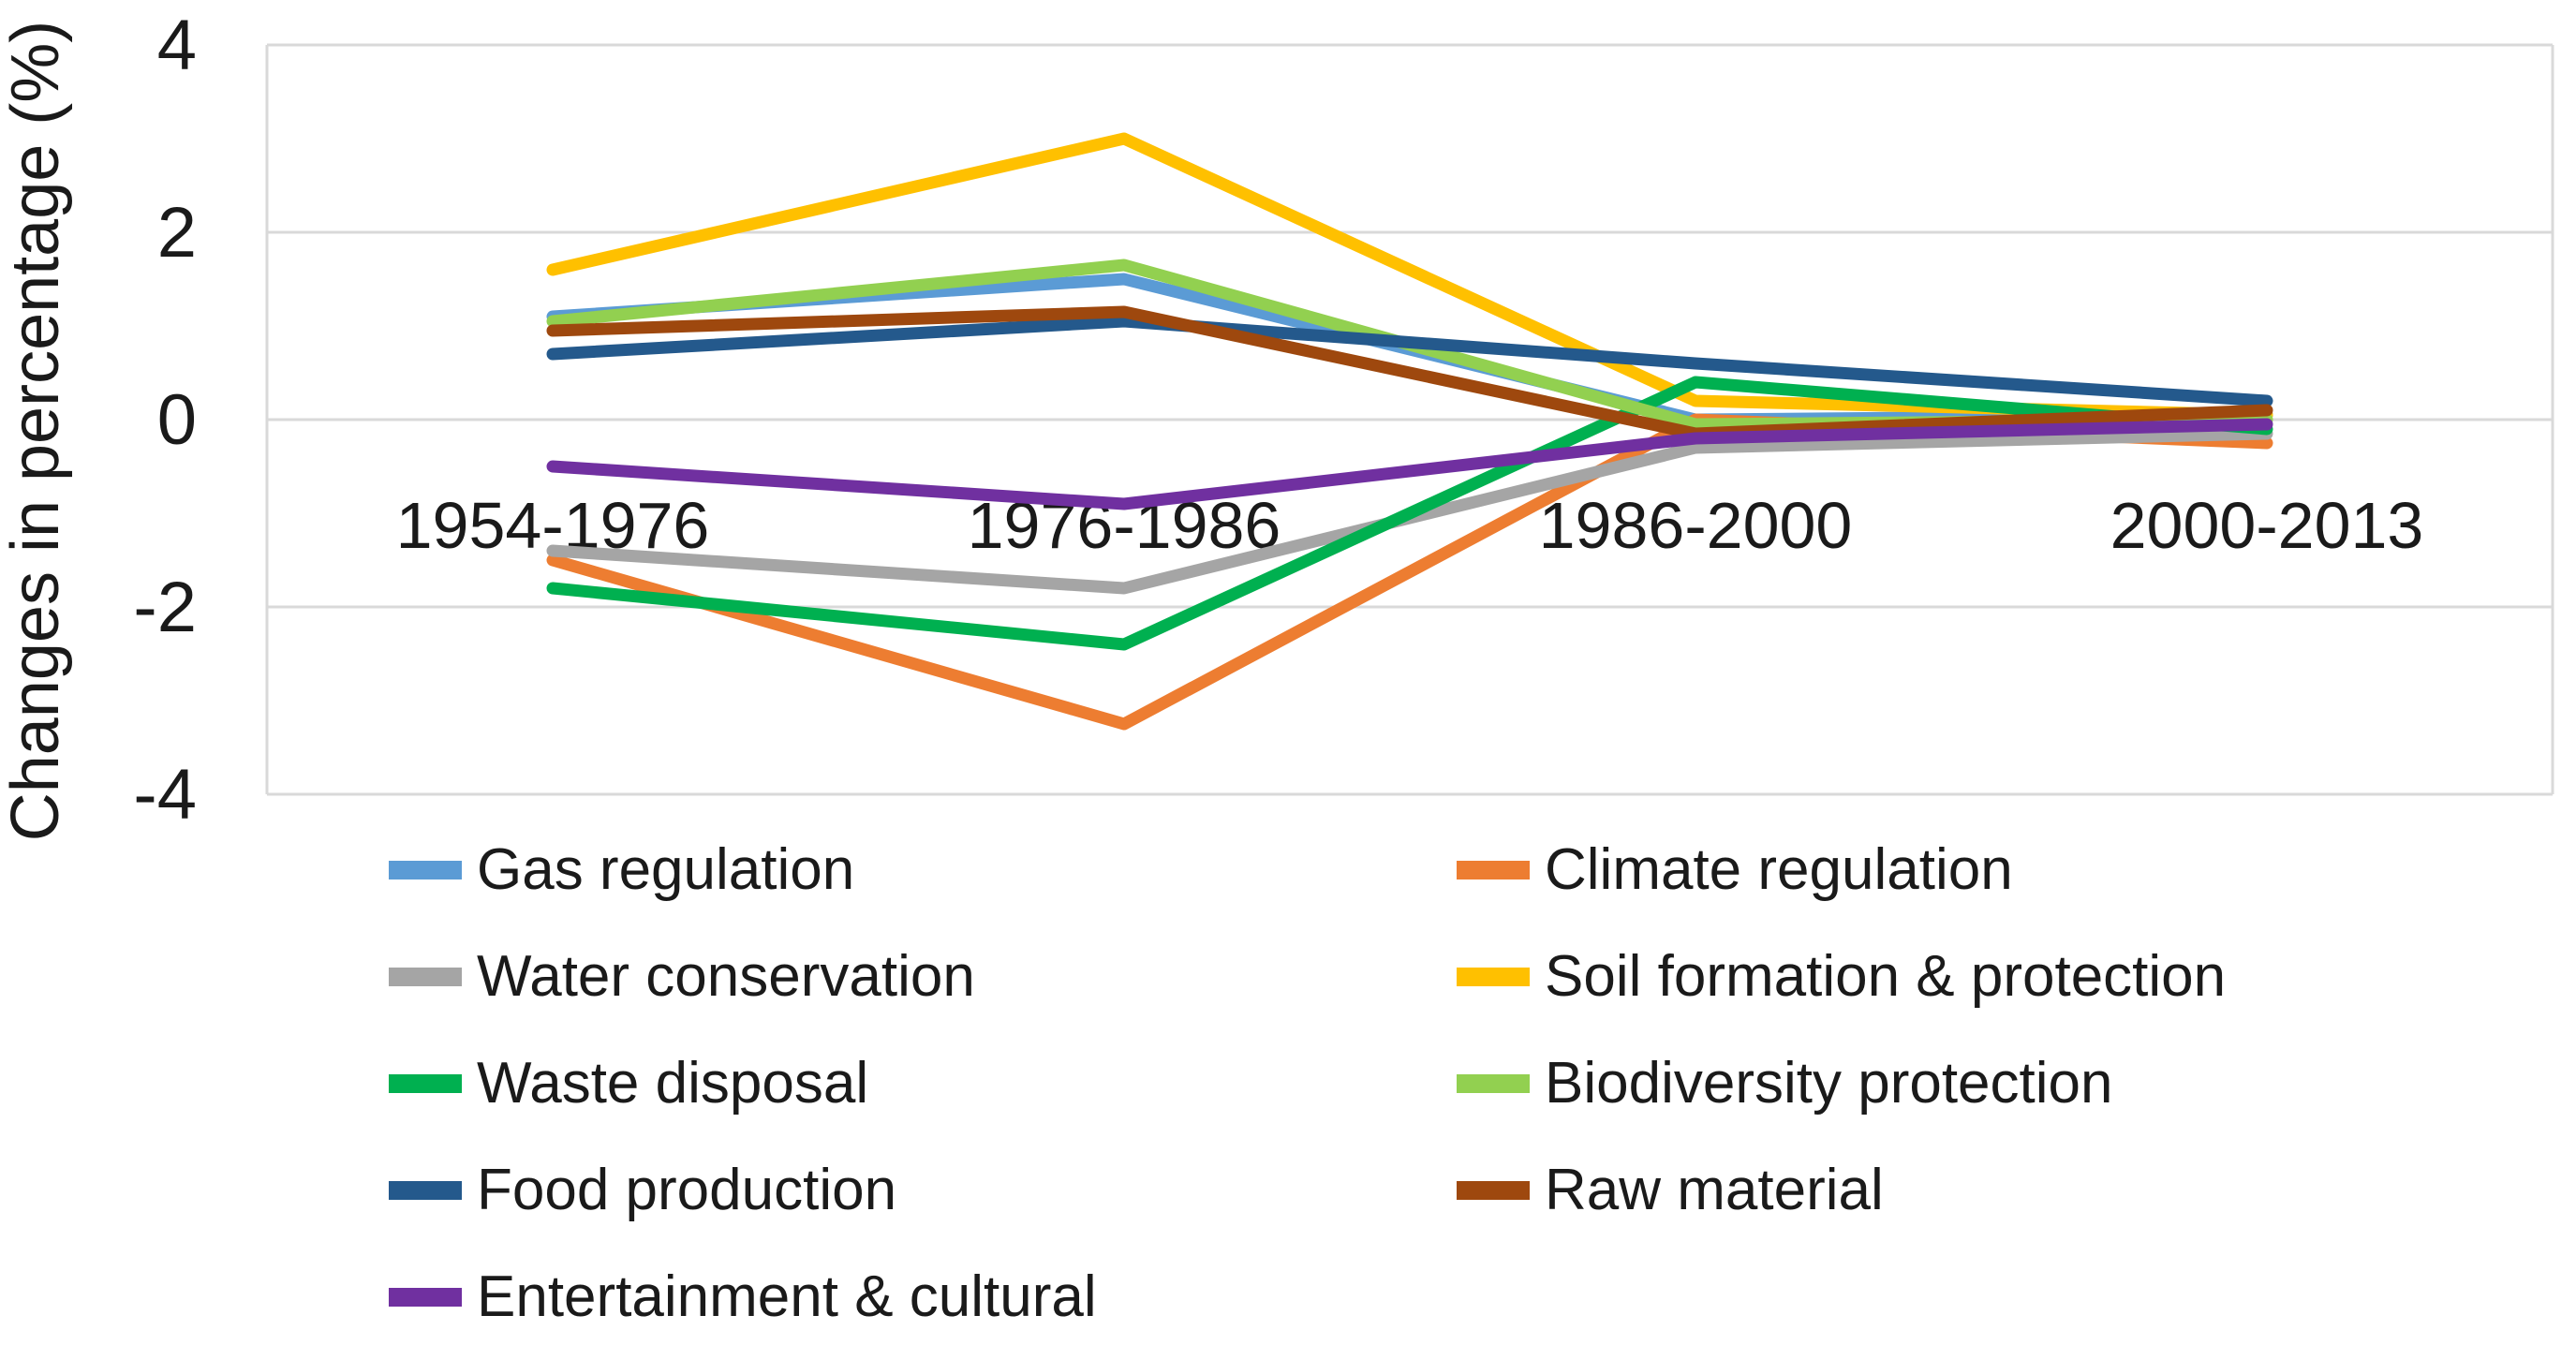  Describe the element at coordinates (177, 420) in the screenshot. I see `y-tick-label-0: 0` at that location.